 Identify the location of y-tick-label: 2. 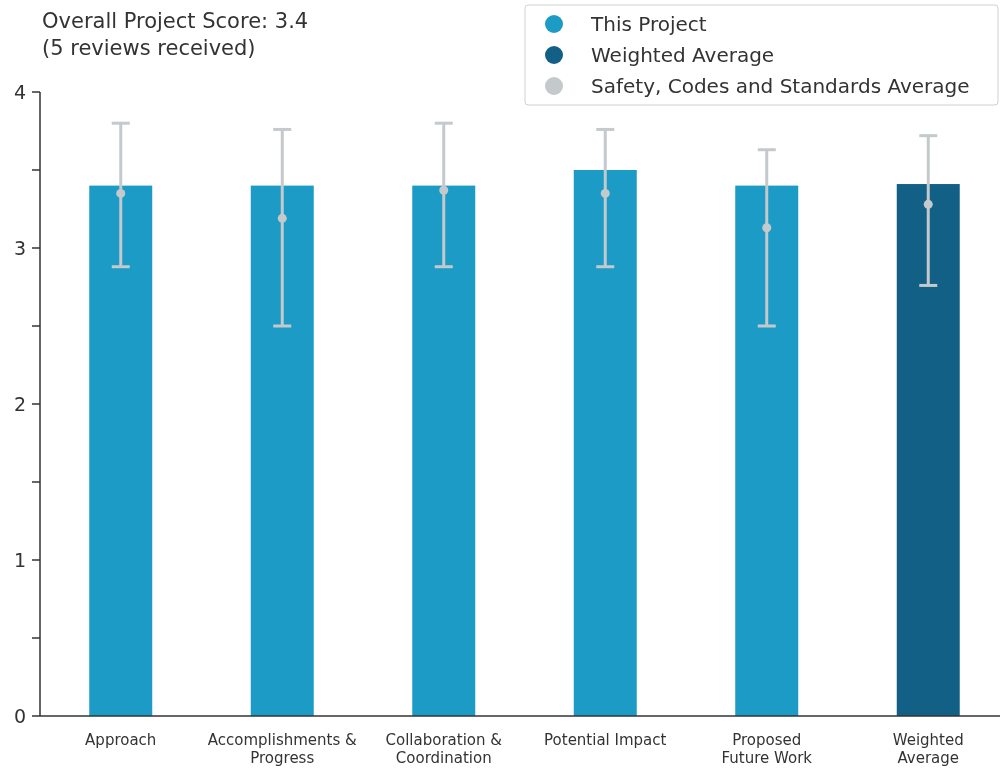
(19, 403).